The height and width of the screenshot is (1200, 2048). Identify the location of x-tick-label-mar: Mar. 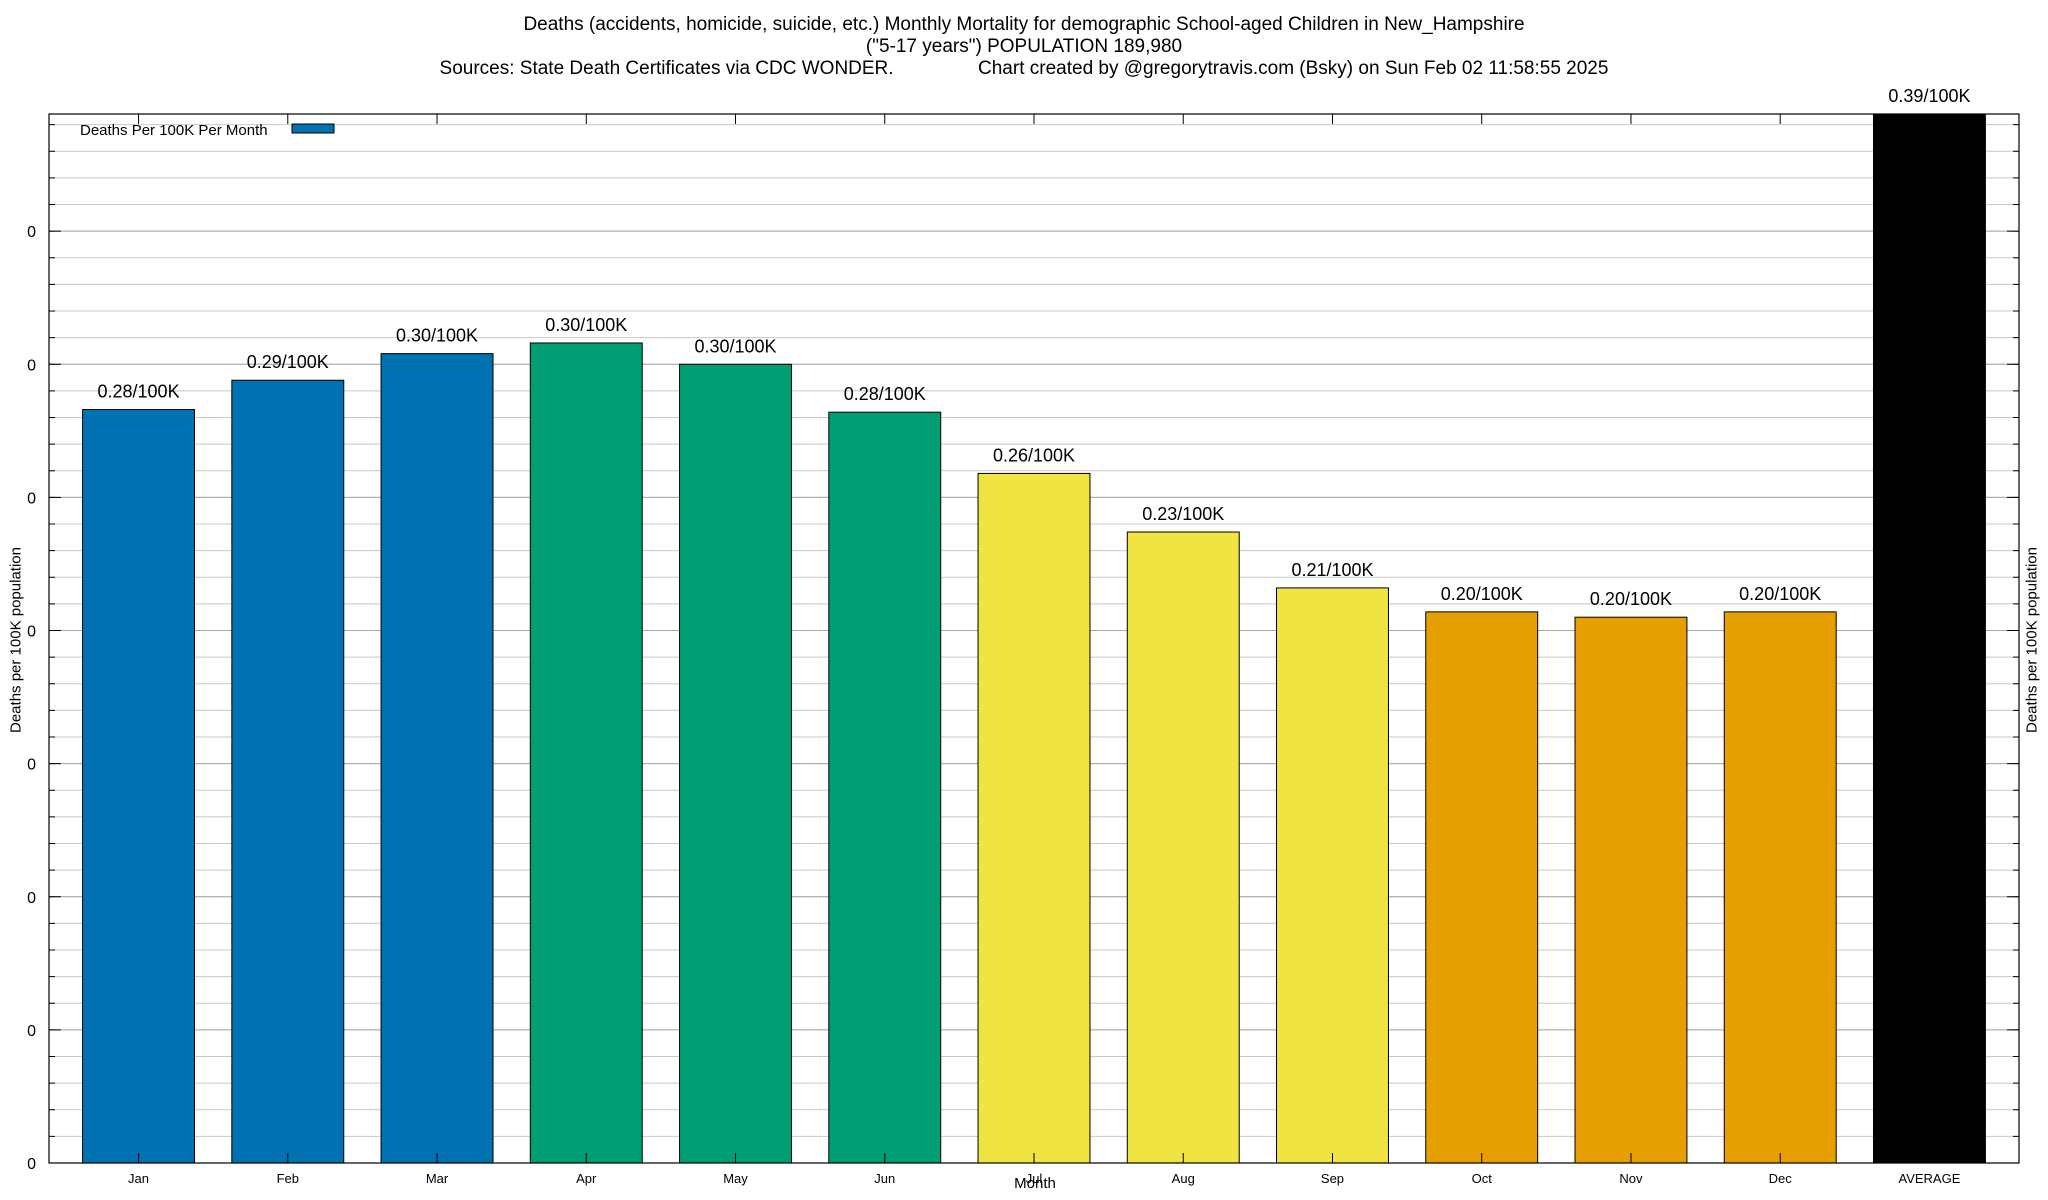
(437, 1178).